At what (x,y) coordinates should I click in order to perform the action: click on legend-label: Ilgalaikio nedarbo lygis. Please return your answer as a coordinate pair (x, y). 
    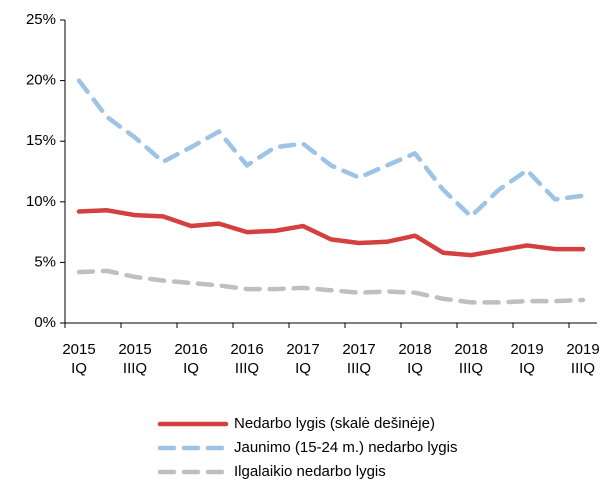
    Looking at the image, I should click on (310, 471).